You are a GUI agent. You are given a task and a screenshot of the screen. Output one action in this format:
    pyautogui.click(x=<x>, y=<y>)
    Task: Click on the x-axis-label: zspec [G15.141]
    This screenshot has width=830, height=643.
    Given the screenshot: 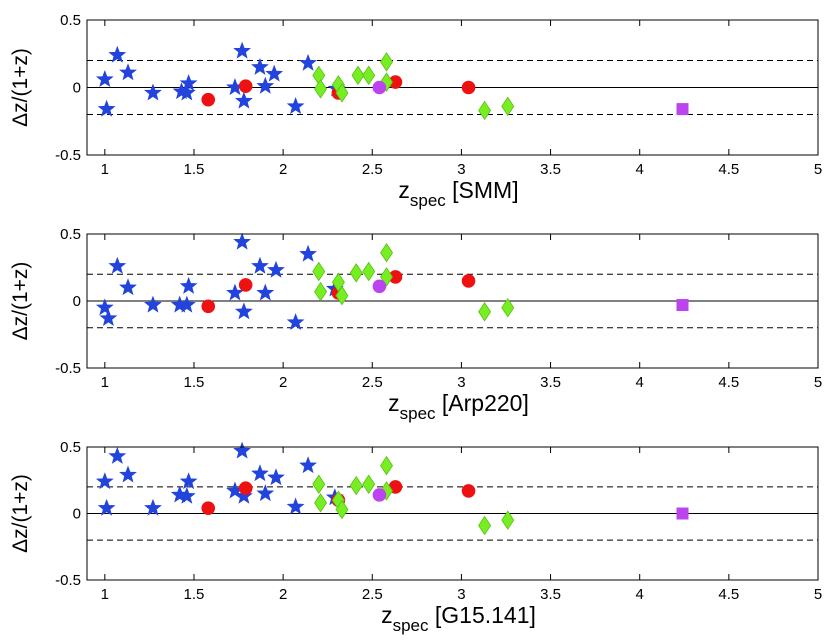 What is the action you would take?
    pyautogui.click(x=458, y=618)
    